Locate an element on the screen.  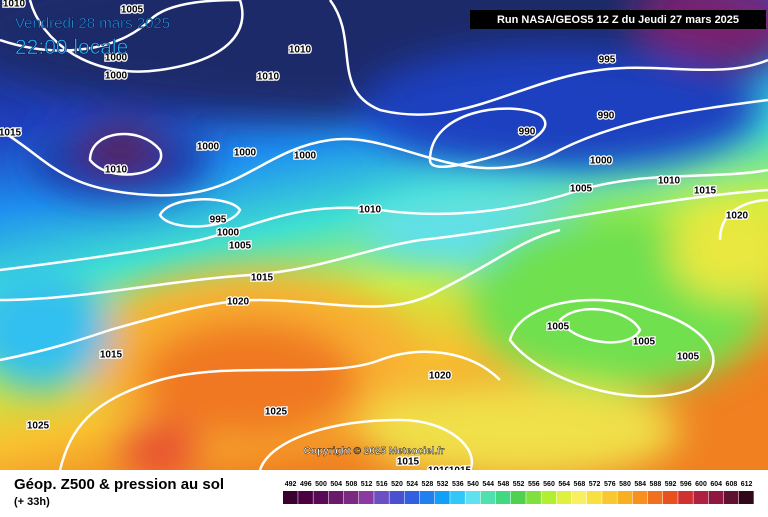
scale-label: 528 is located at coordinates (428, 484).